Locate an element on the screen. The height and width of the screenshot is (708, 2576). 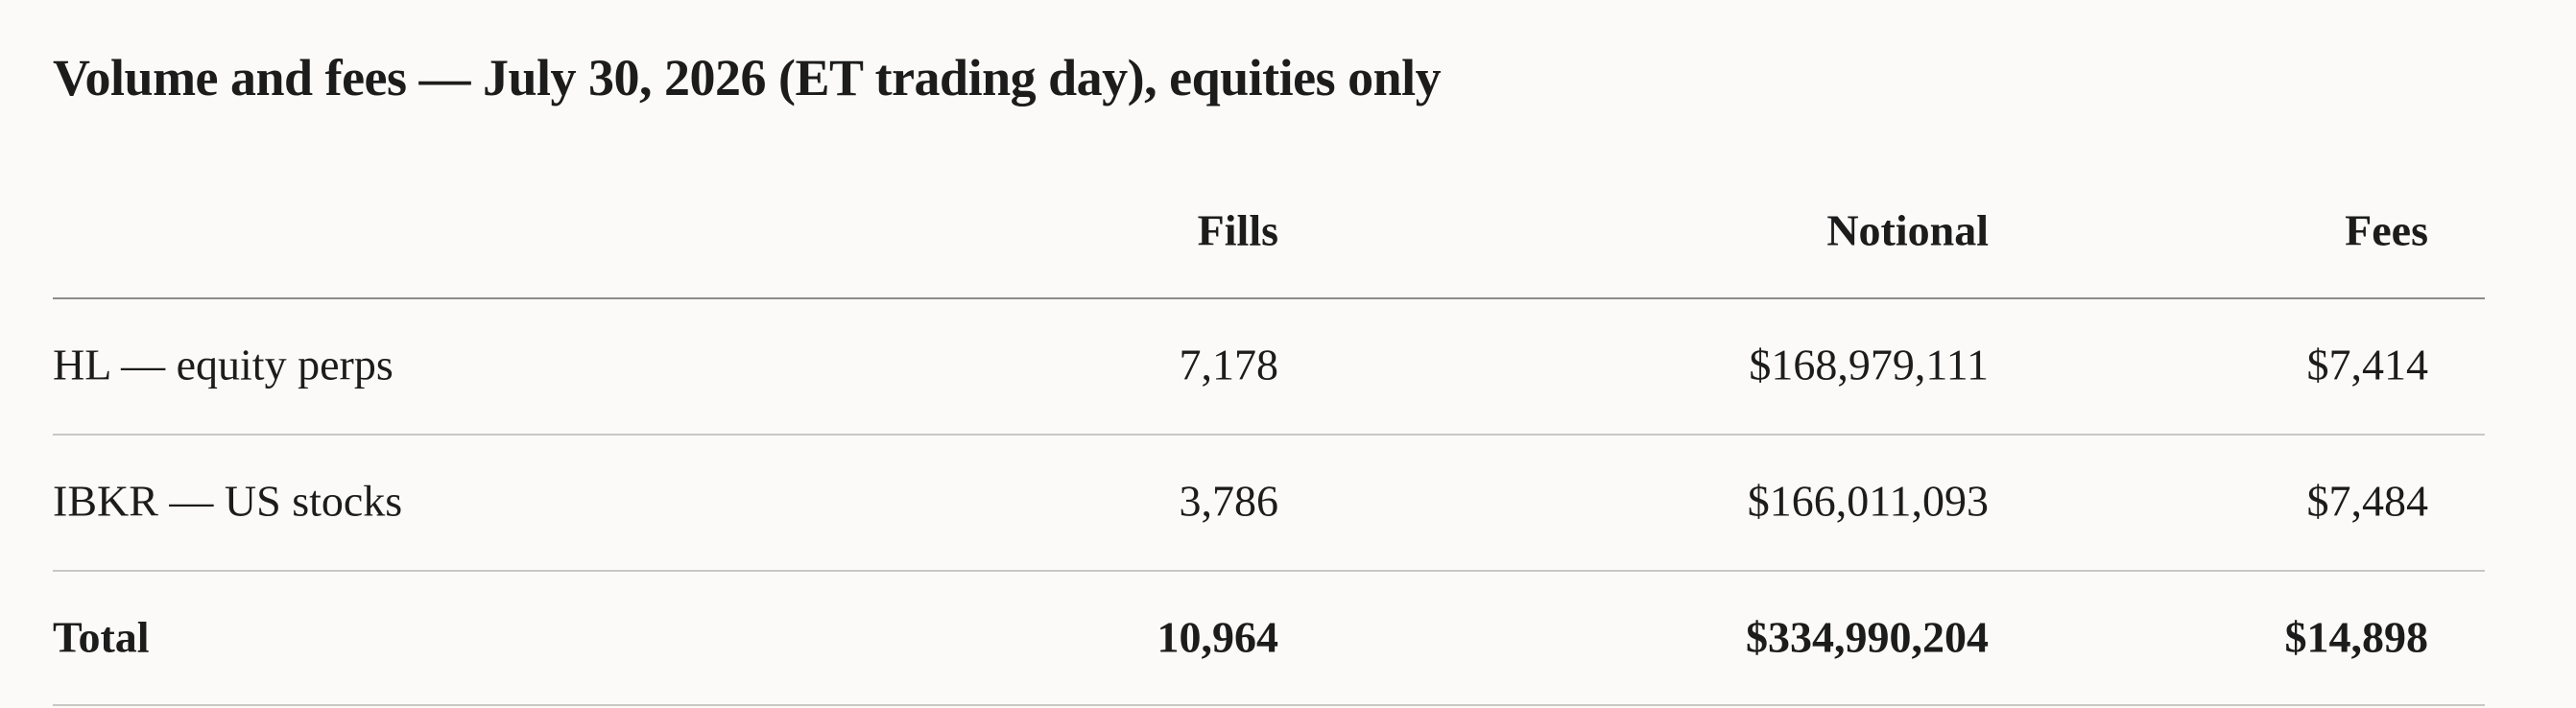
total-rule is located at coordinates (1269, 705).